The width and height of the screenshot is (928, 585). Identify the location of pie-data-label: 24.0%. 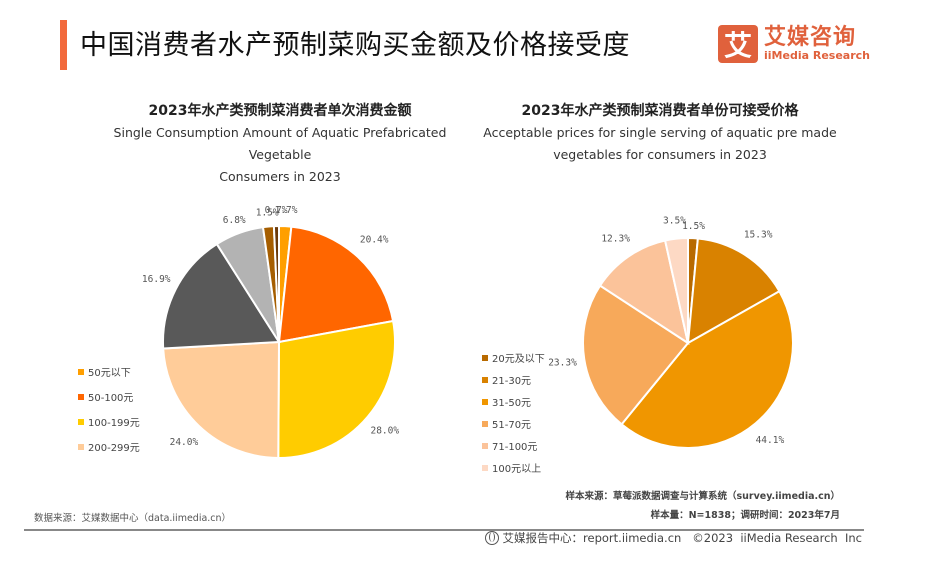
(184, 442).